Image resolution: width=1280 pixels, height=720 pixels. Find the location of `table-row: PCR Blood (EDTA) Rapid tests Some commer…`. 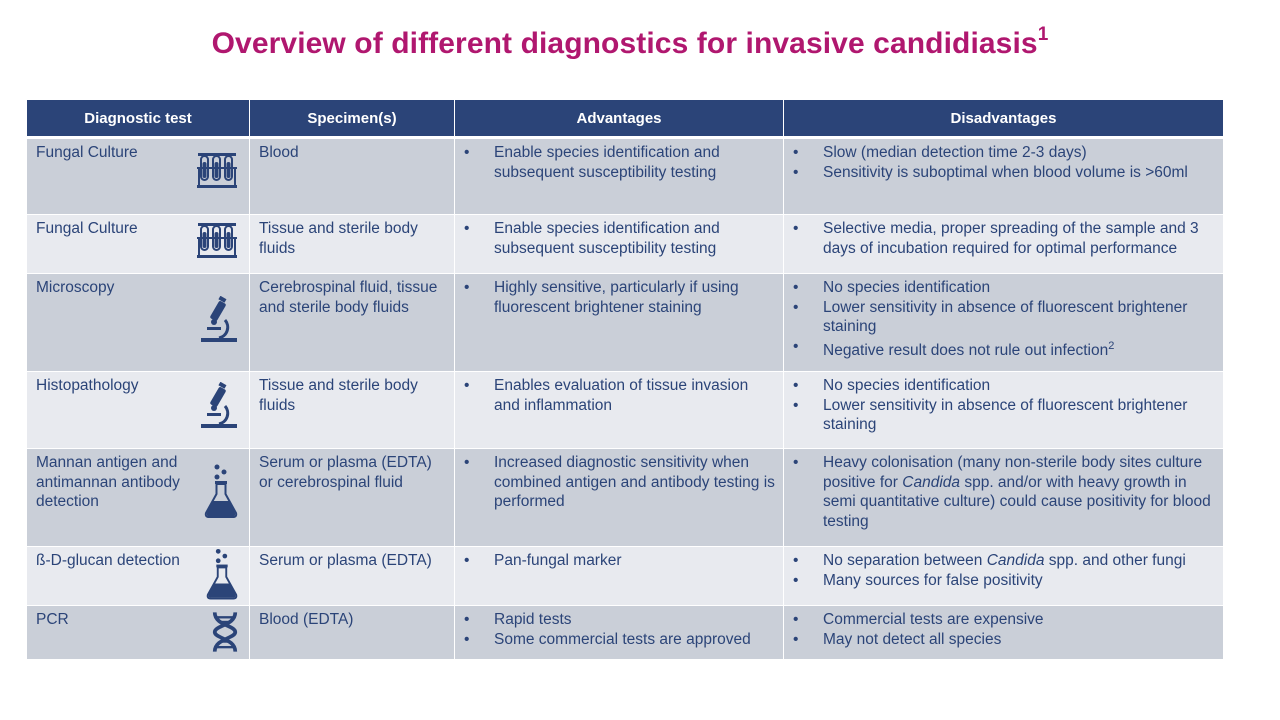

table-row: PCR Blood (EDTA) Rapid tests Some commer… is located at coordinates (625, 632).